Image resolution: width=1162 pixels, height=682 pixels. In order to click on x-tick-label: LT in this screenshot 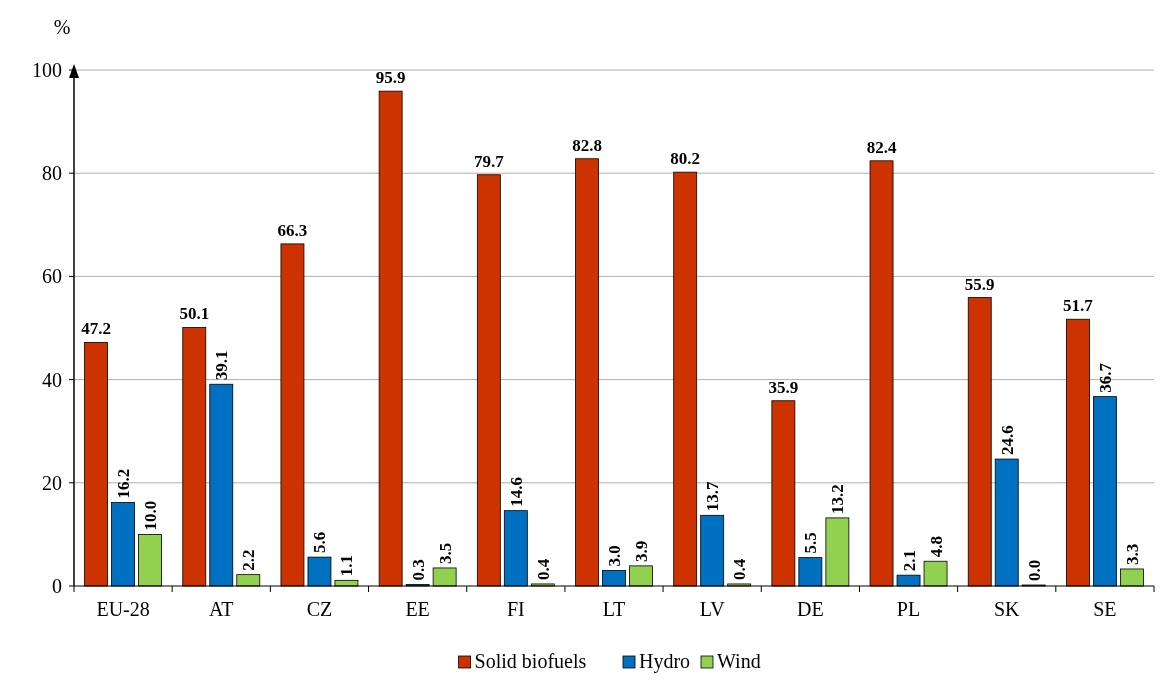, I will do `click(614, 609)`.